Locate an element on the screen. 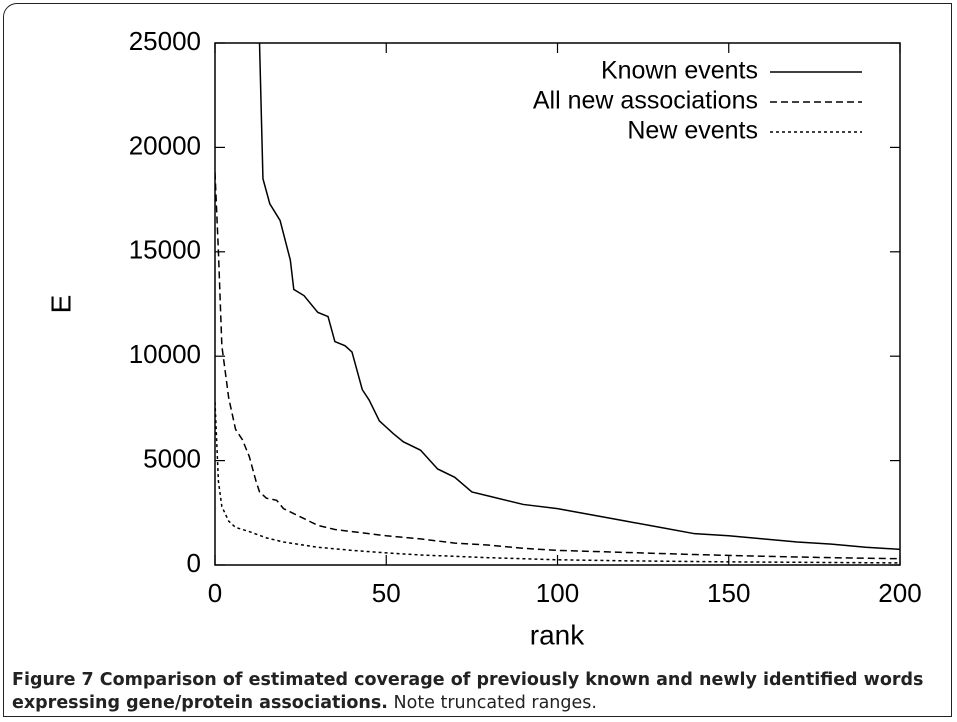 This screenshot has height=722, width=957. y-tick-label: 15000 is located at coordinates (165, 250).